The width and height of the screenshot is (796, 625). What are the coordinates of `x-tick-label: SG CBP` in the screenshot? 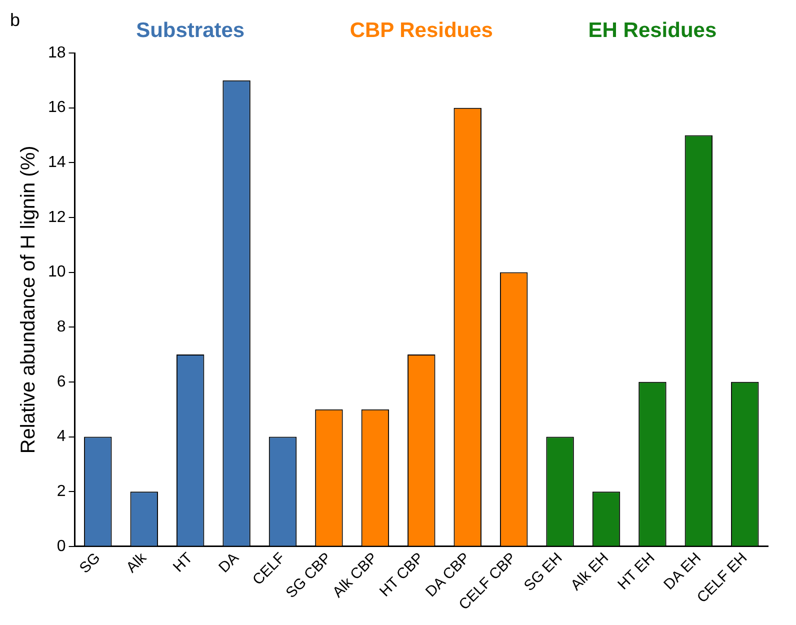 It's located at (308, 576).